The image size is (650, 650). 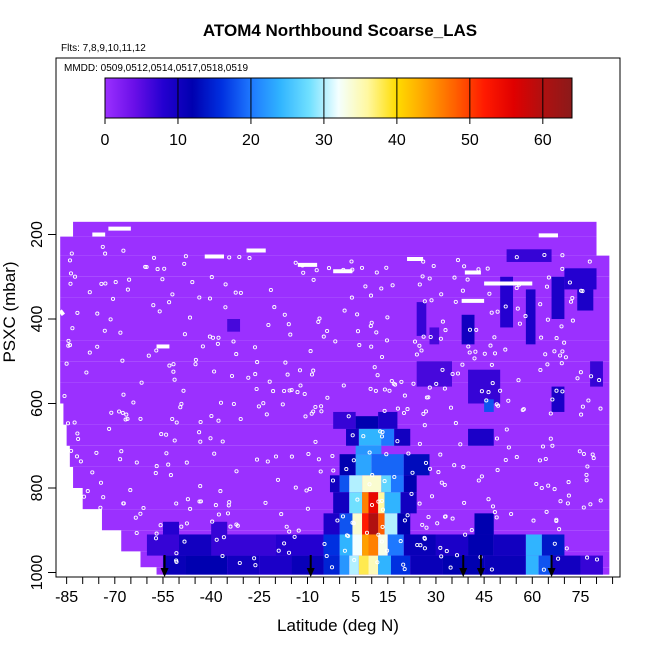 I want to click on down-arrow-marker, so click(x=480, y=566).